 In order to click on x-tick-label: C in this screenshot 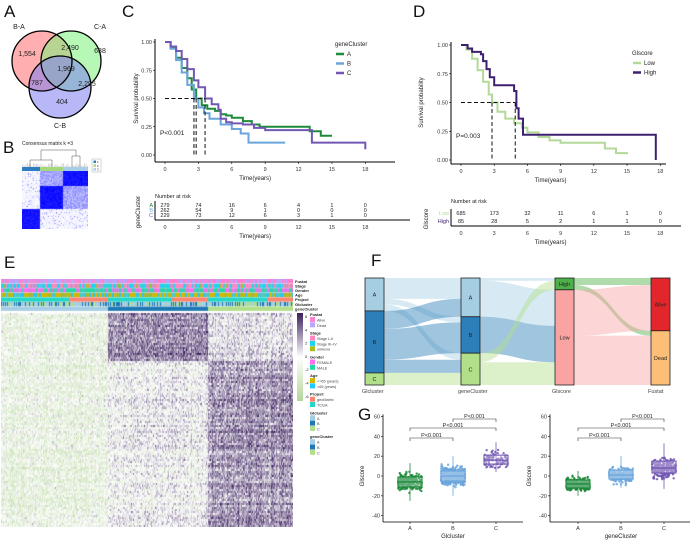, I will do `click(664, 529)`.